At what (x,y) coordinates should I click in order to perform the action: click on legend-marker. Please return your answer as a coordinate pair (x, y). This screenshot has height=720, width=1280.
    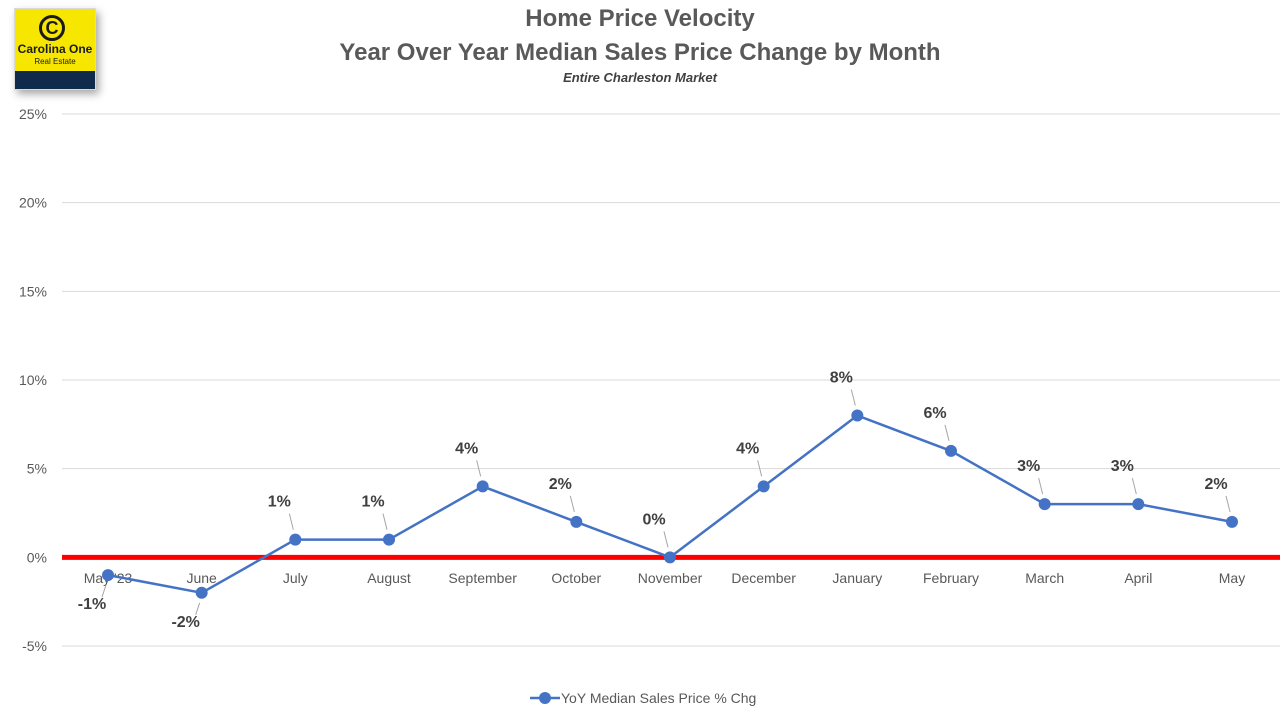
    Looking at the image, I should click on (545, 698).